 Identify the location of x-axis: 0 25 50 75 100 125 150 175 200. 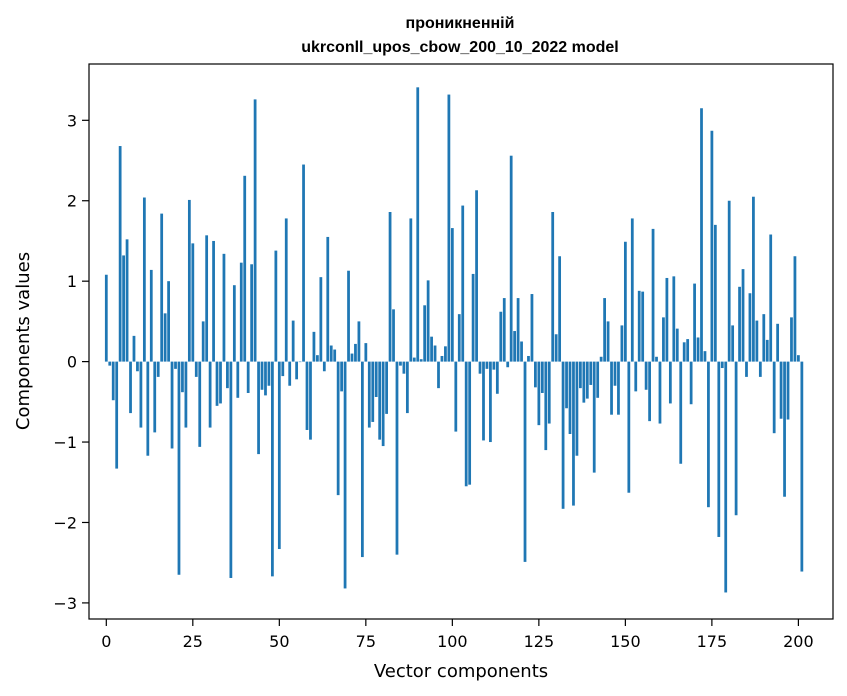
(457, 635).